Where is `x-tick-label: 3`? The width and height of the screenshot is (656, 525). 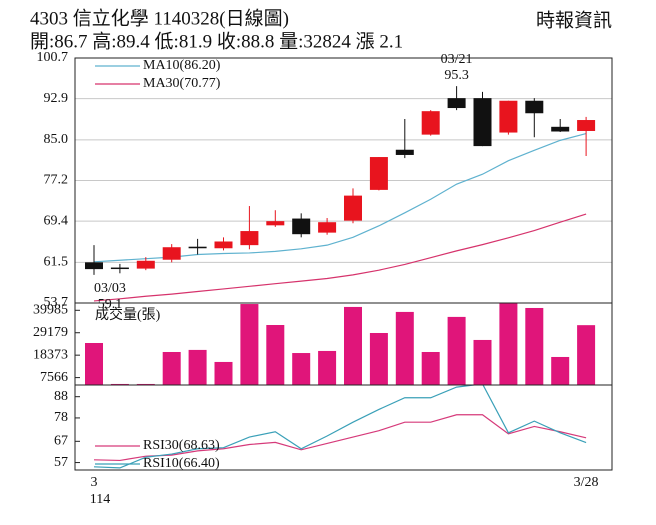
x-tick-label: 3 is located at coordinates (94, 482).